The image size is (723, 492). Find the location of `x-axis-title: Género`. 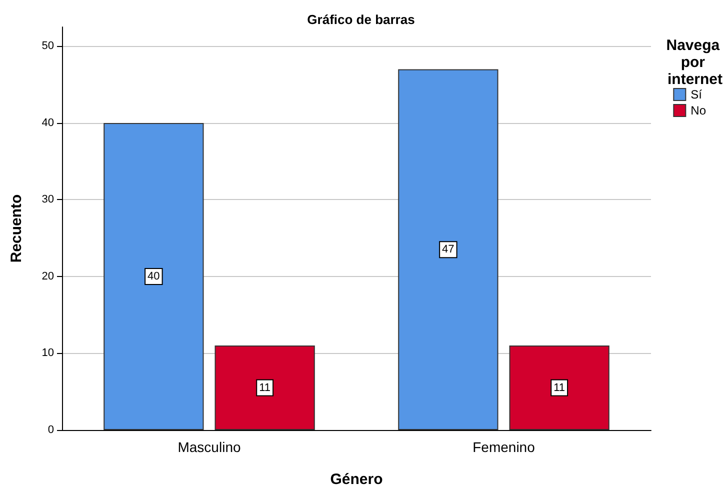

x-axis-title: Género is located at coordinates (356, 479).